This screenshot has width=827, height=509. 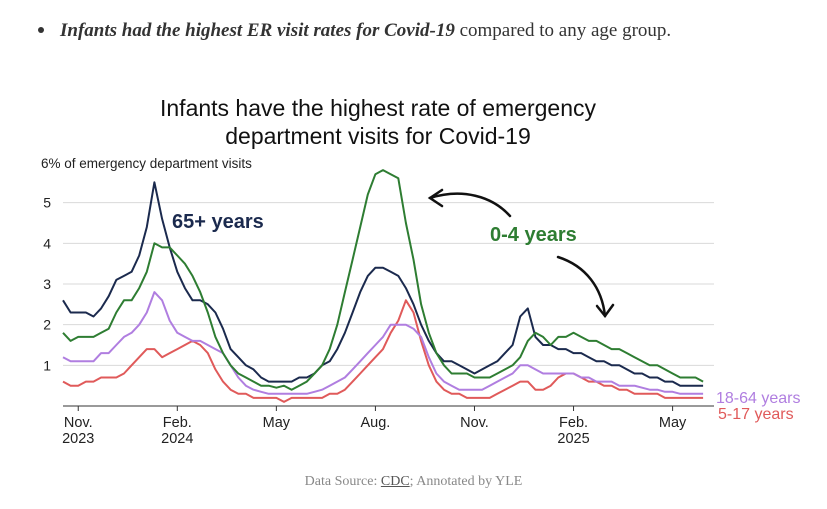 I want to click on annotation-senior: 65+ years, so click(x=218, y=222).